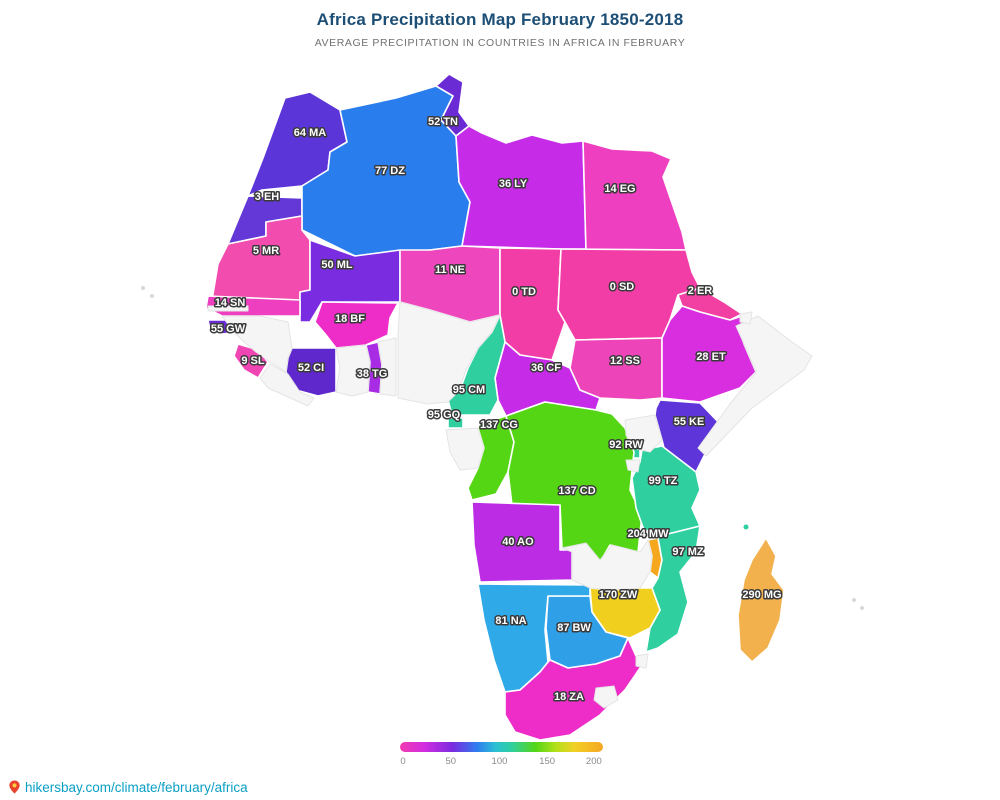  What do you see at coordinates (336, 265) in the screenshot?
I see `country-label-ML: 50 ML` at bounding box center [336, 265].